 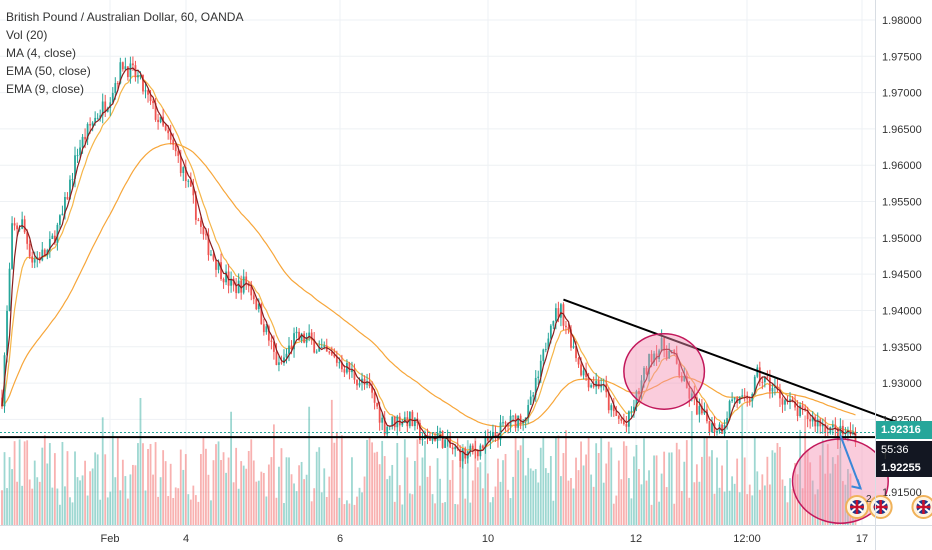 I want to click on time-tick-label: 6, so click(x=340, y=539).